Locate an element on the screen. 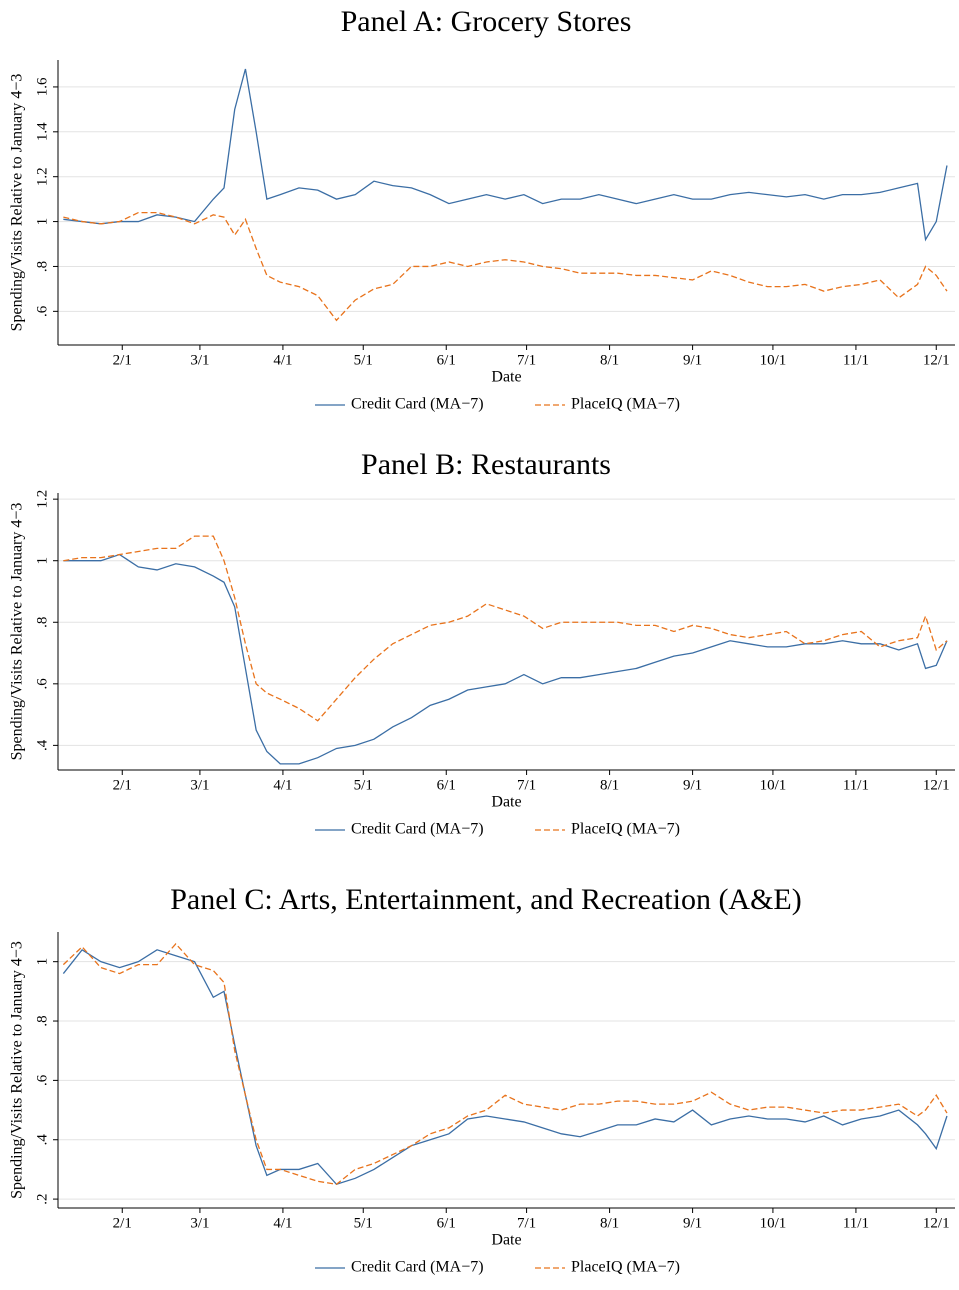  y-tick-label: 1.4 is located at coordinates (42, 131).